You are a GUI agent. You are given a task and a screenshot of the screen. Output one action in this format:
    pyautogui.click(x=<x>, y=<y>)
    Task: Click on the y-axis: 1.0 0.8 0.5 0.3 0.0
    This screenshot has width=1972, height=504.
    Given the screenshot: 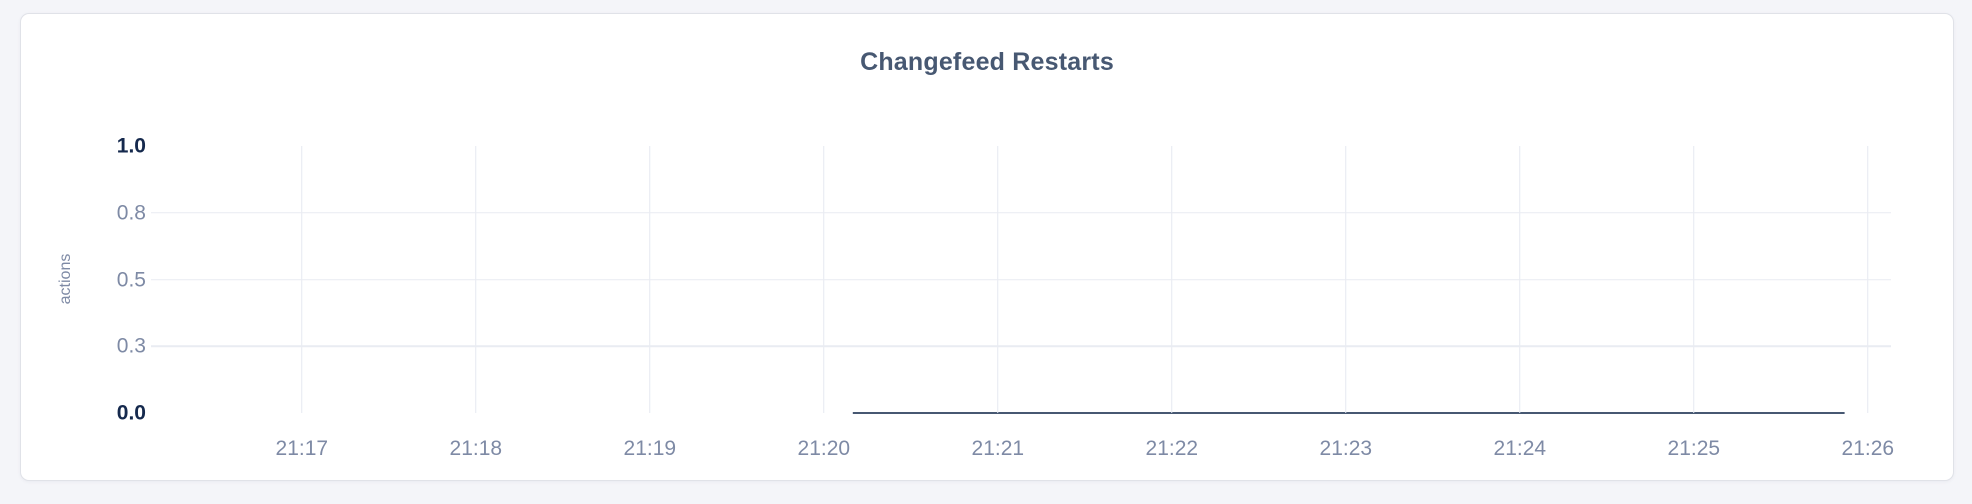 What is the action you would take?
    pyautogui.click(x=83, y=280)
    